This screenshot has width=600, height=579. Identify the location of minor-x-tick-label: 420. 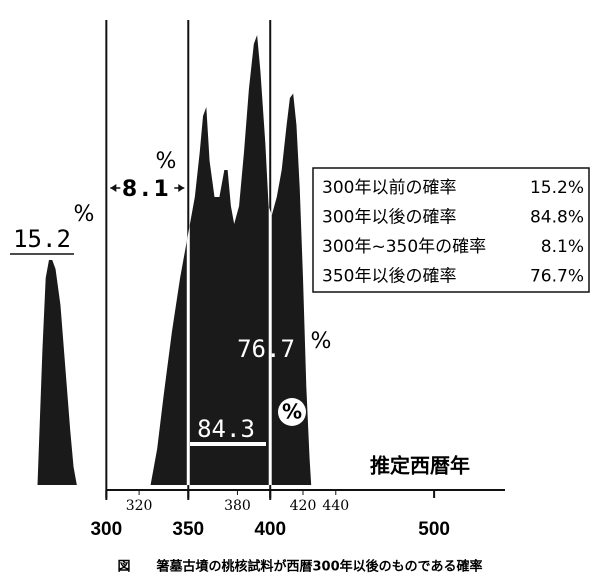
(303, 506).